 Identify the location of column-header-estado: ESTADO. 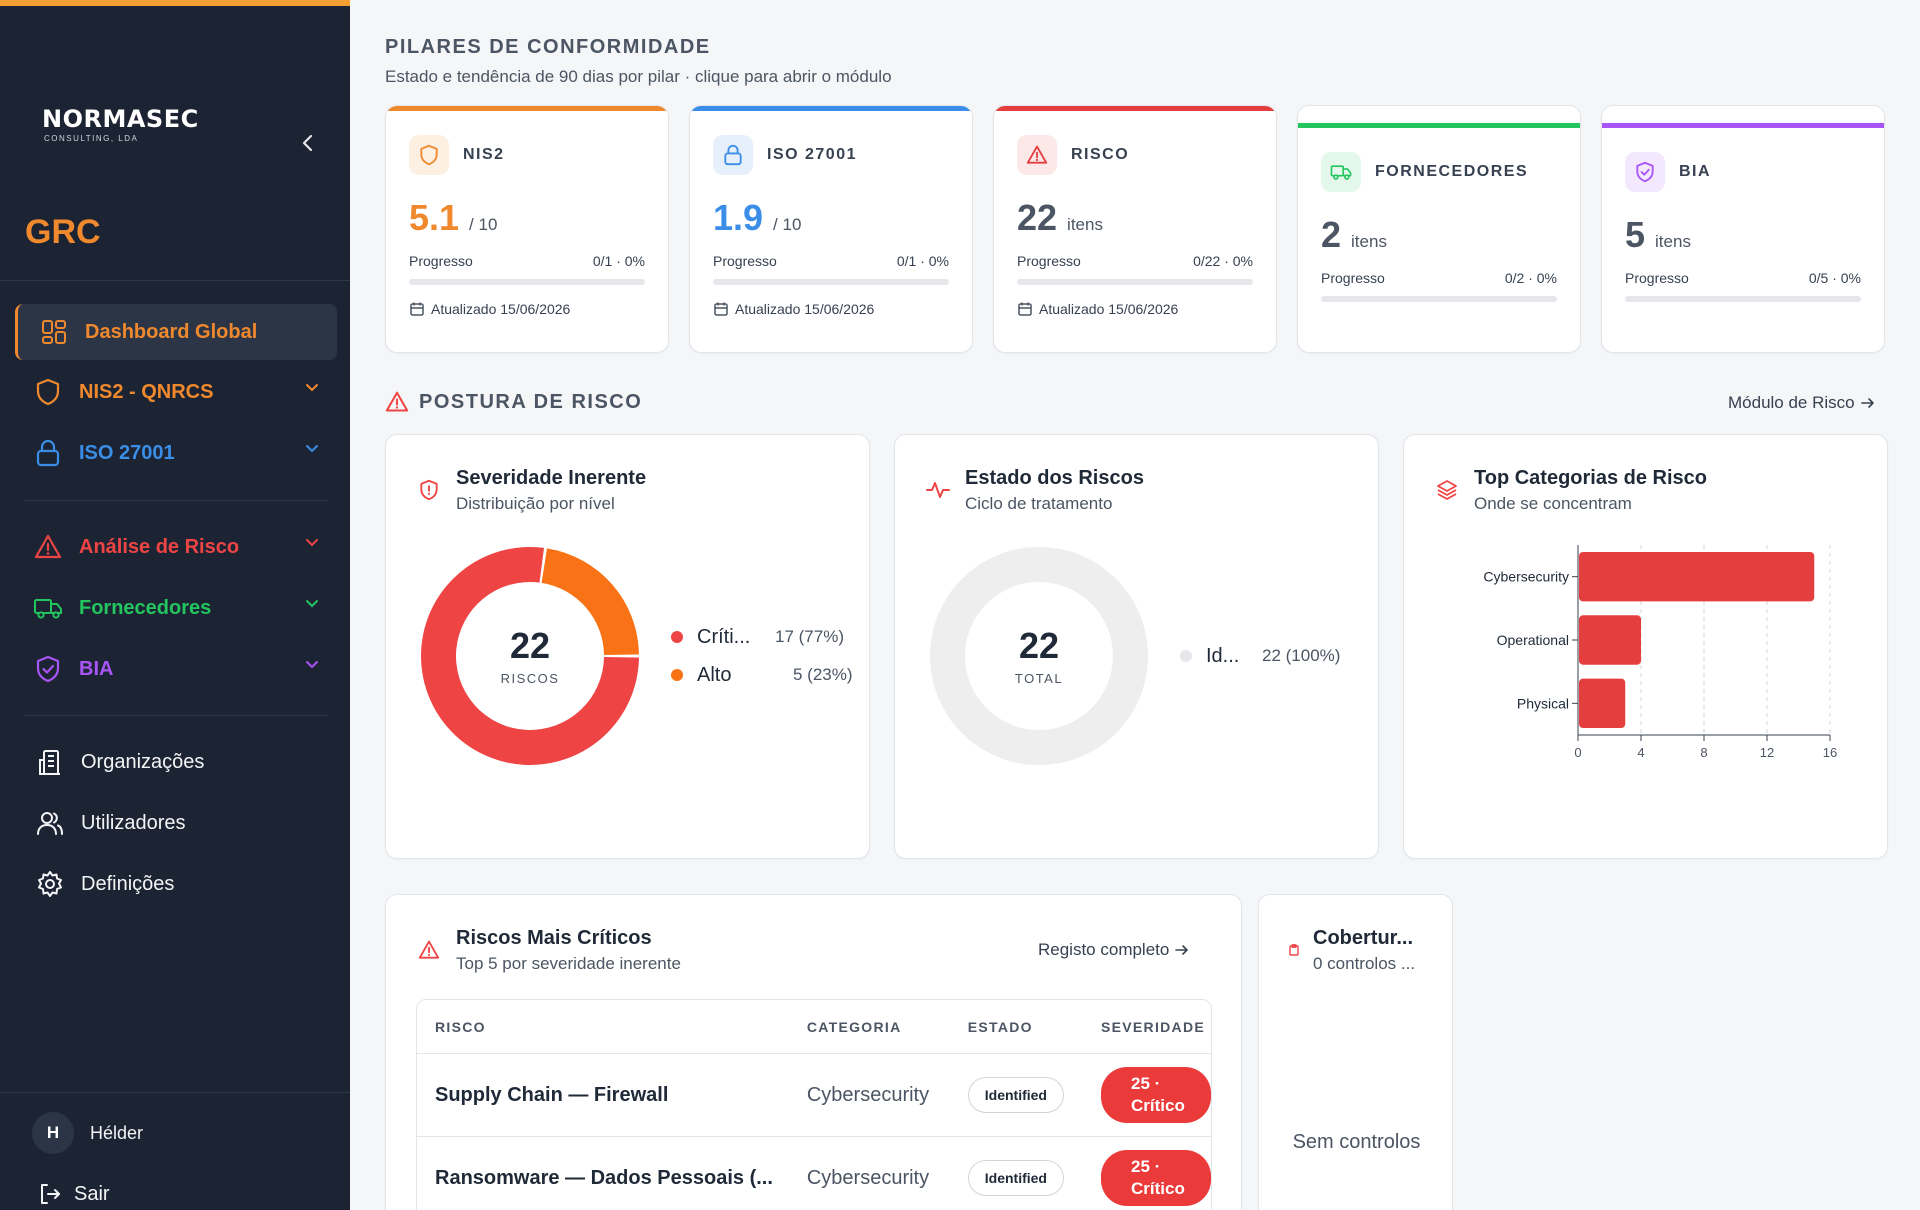
(1016, 1027).